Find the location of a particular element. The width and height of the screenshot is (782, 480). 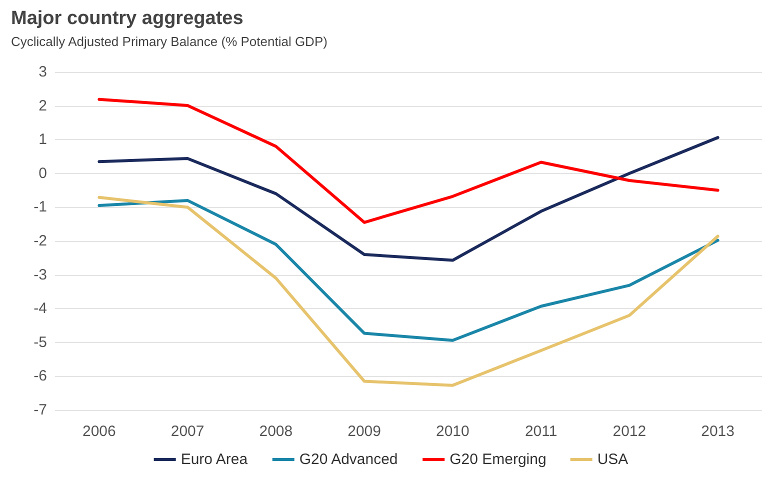

y-tick-label: -5 is located at coordinates (40, 342).